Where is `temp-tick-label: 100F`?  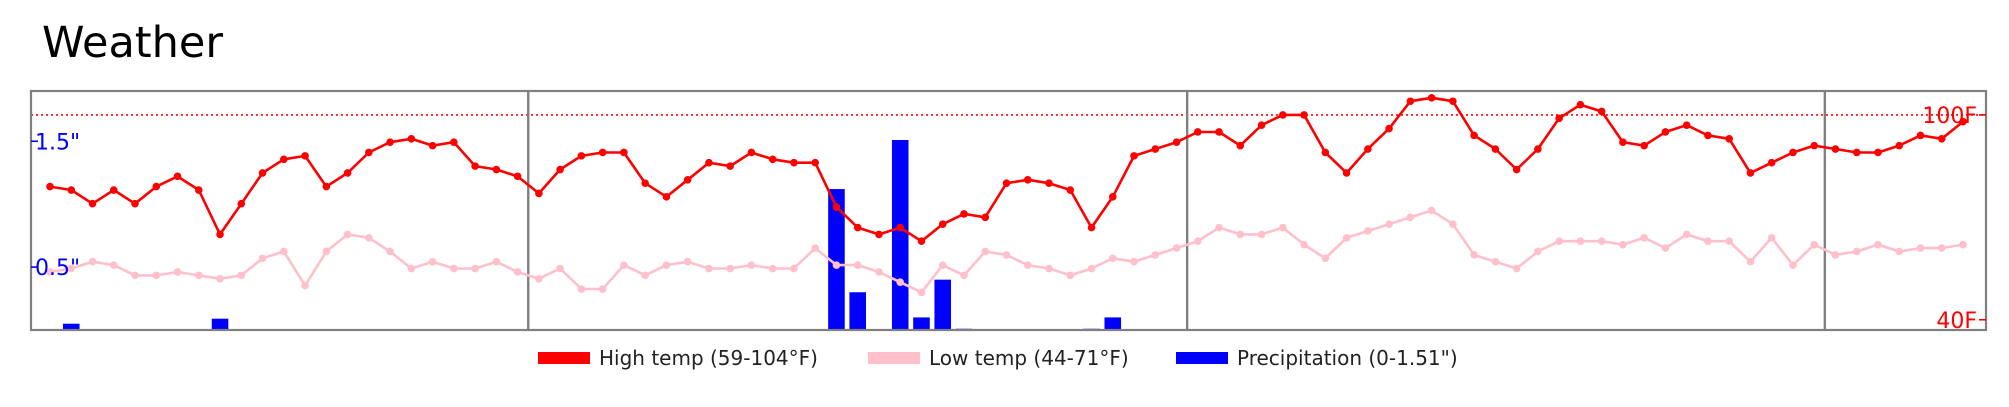 temp-tick-label: 100F is located at coordinates (1949, 116).